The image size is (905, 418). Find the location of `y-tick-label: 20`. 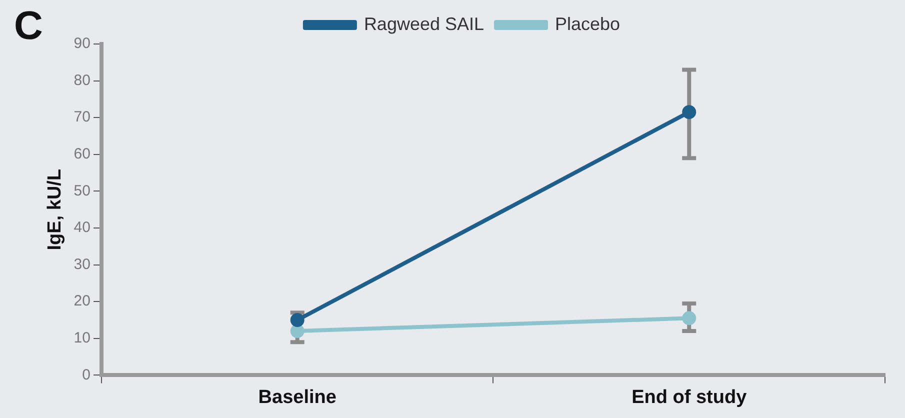

y-tick-label: 20 is located at coordinates (82, 301).